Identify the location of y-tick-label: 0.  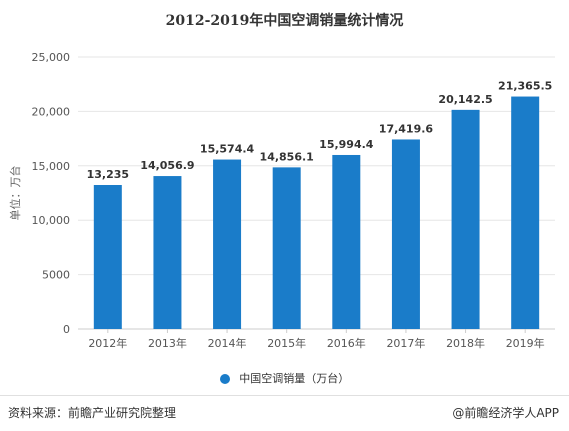
(66, 329).